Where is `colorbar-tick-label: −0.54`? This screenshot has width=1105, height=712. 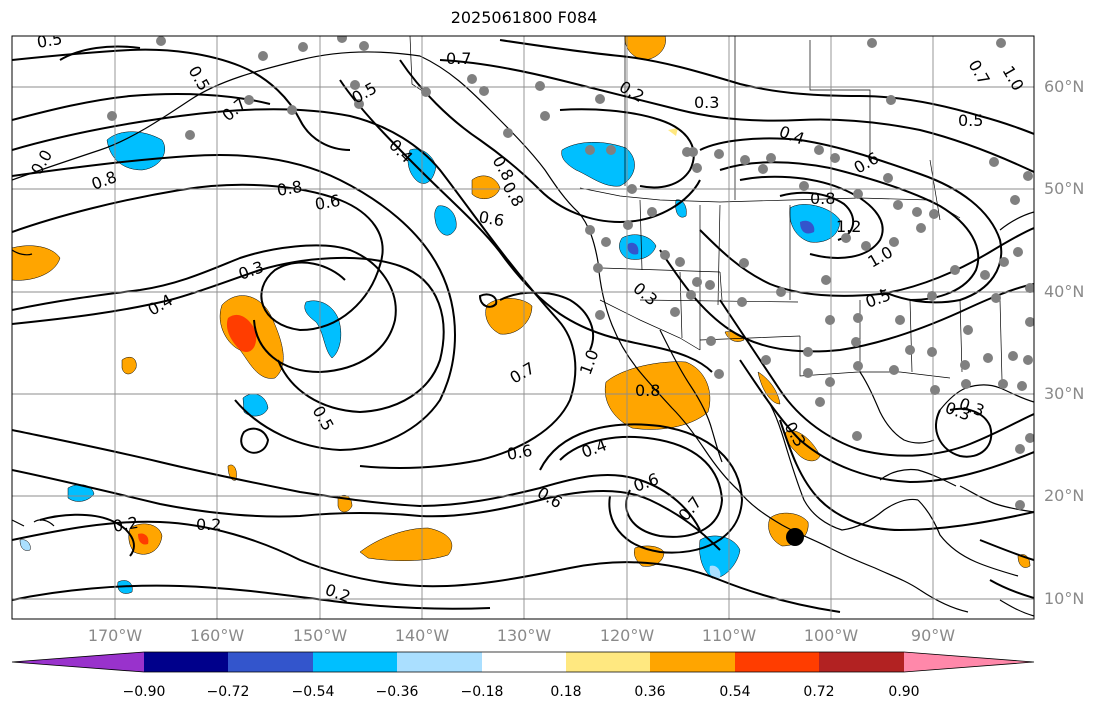 colorbar-tick-label: −0.54 is located at coordinates (313, 692).